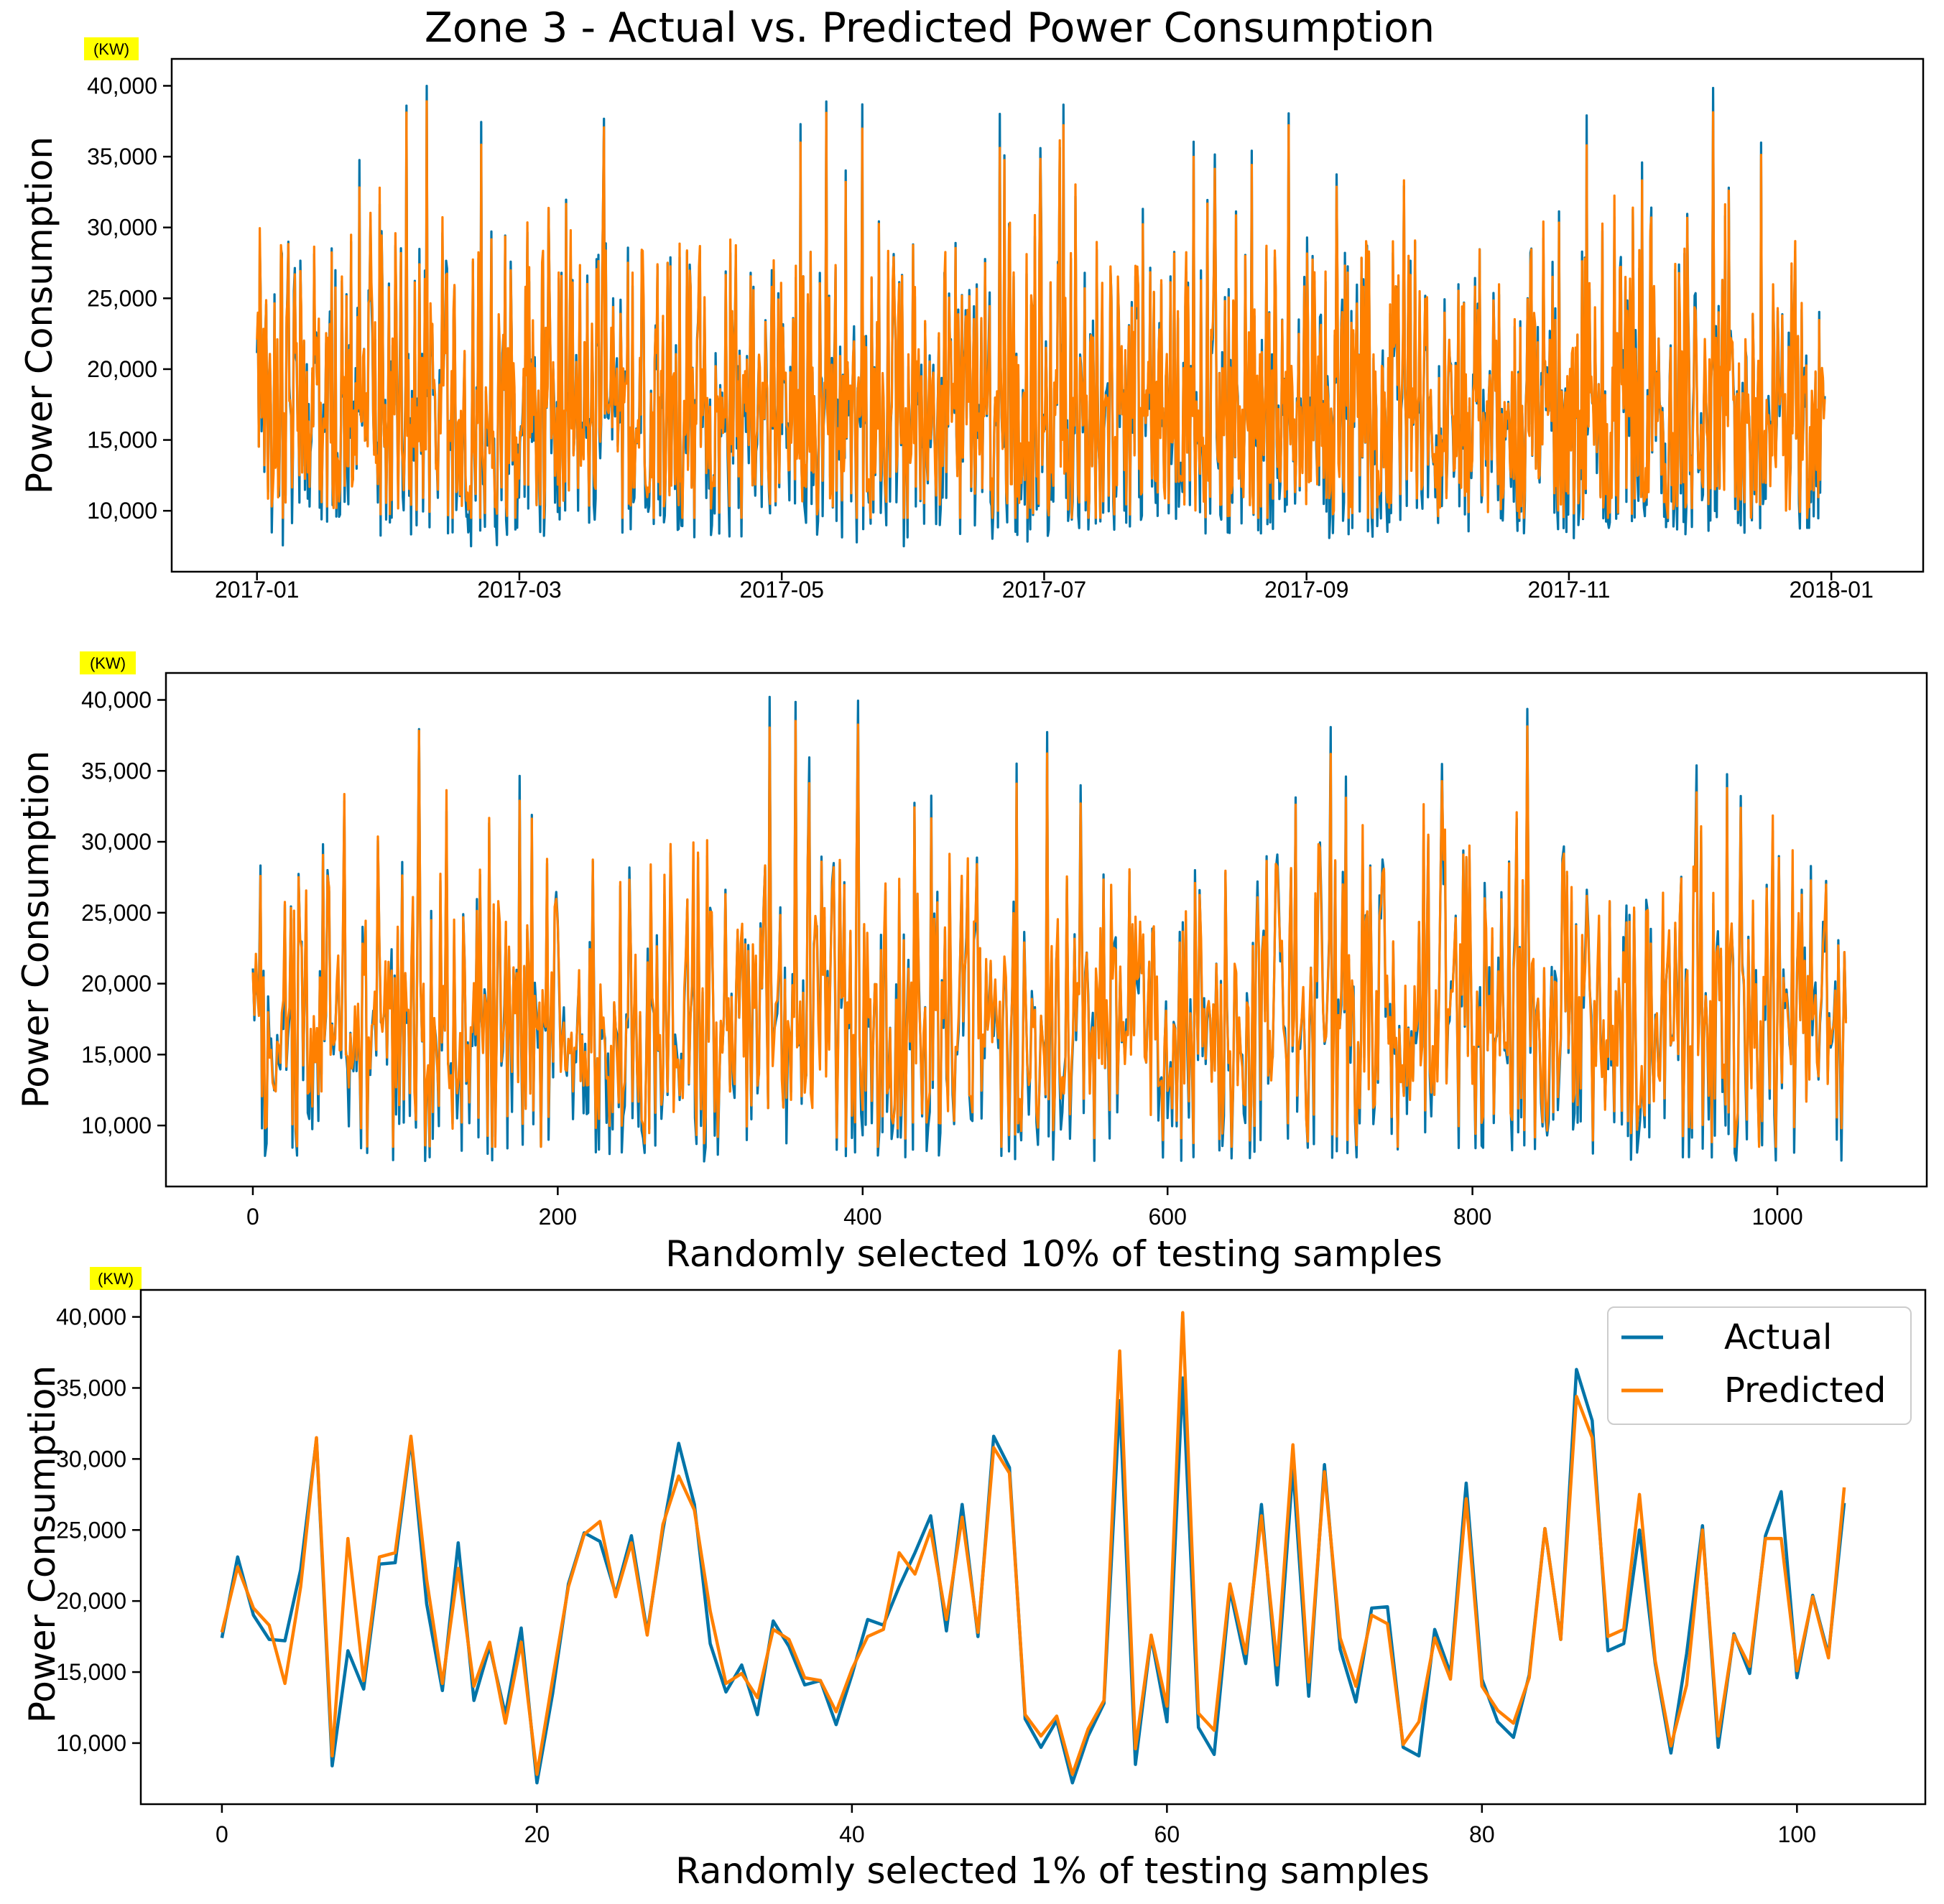  I want to click on middle-ytick-label: 25,000, so click(116, 913).